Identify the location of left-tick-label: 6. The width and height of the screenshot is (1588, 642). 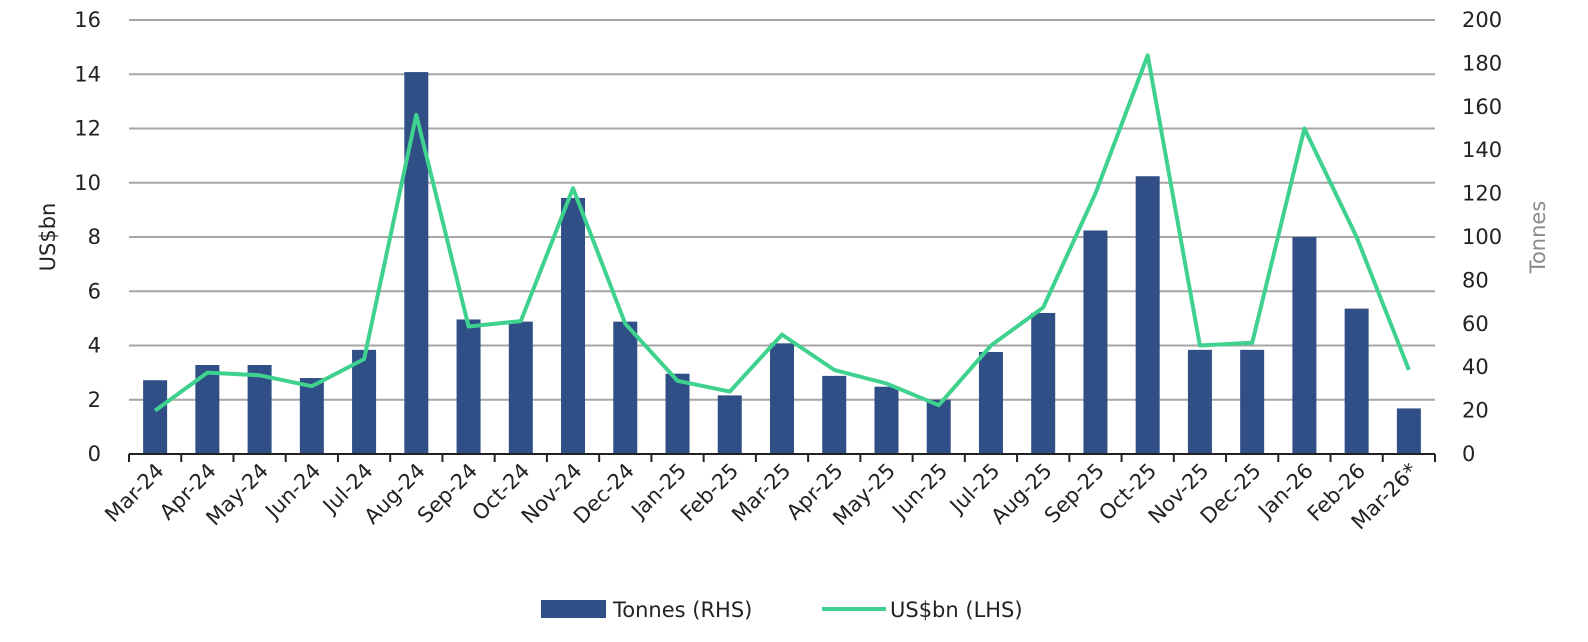
(94, 291).